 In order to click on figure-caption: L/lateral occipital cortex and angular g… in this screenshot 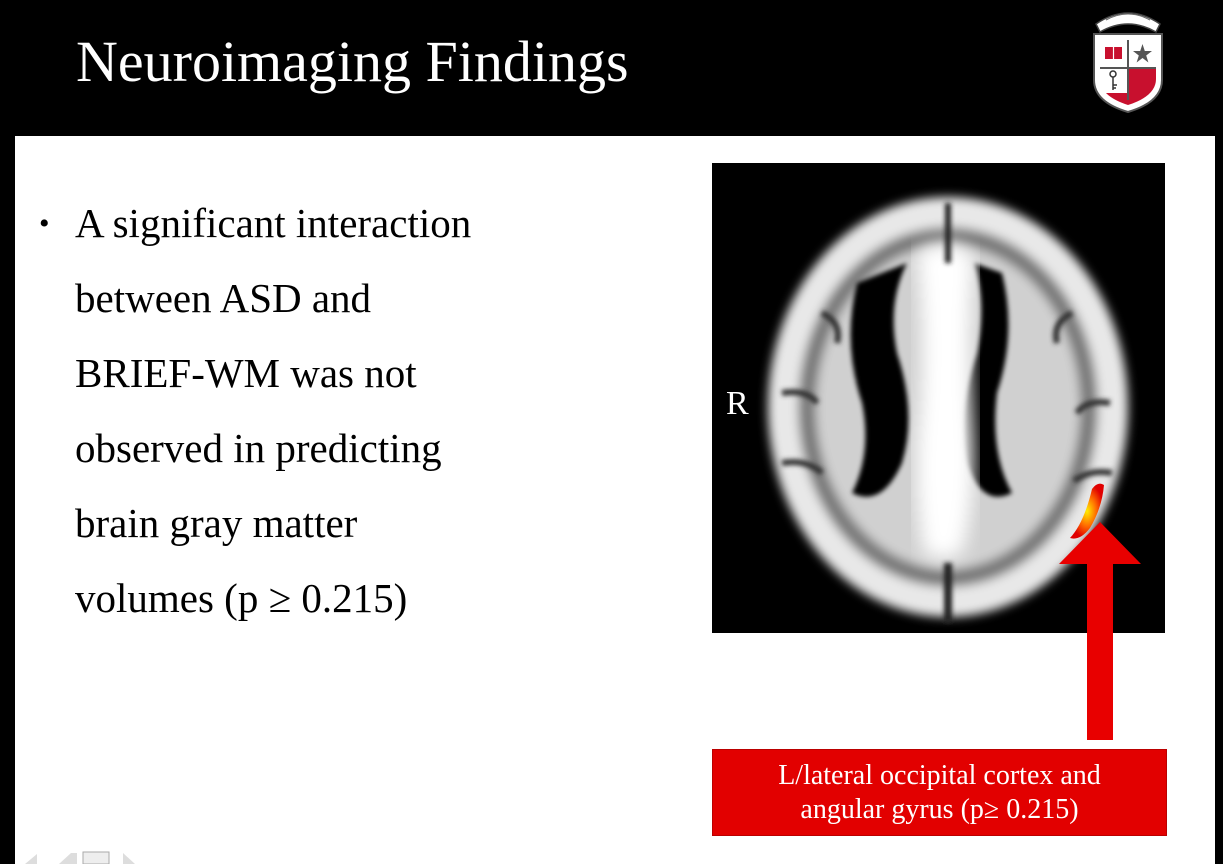, I will do `click(939, 792)`.